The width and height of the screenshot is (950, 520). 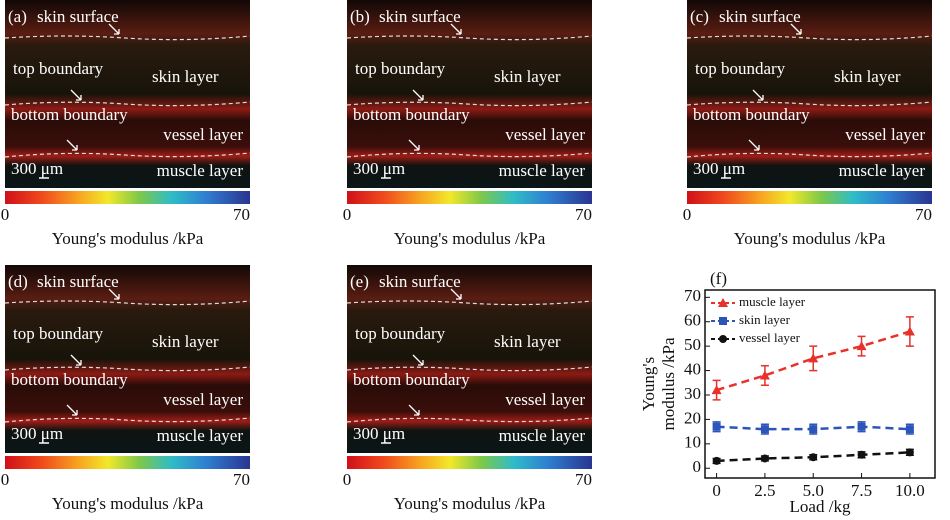 I want to click on legend-label: skin layer, so click(x=765, y=319).